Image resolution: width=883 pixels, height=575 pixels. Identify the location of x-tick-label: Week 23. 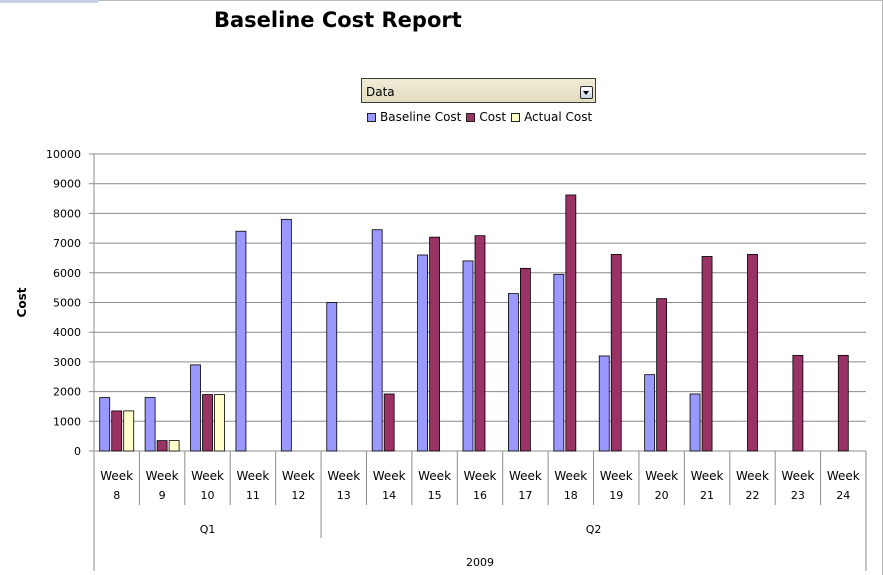
(797, 485).